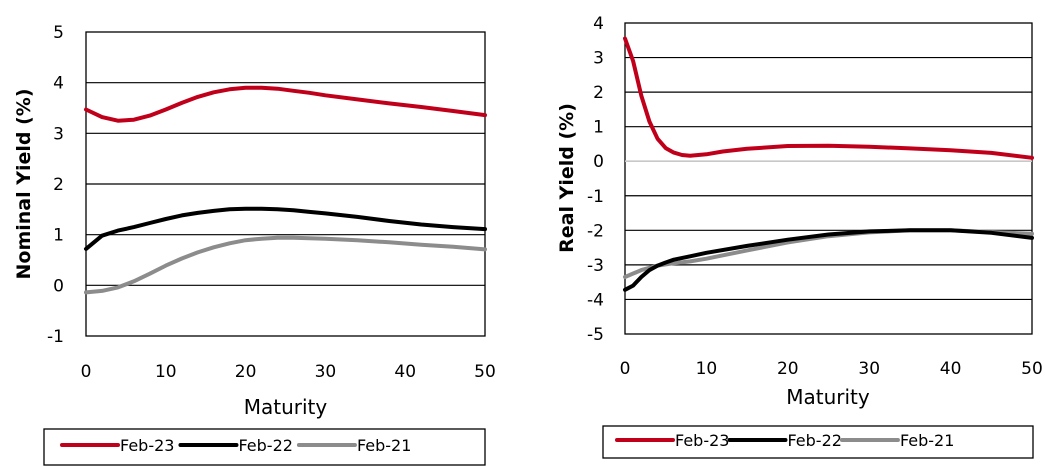 The width and height of the screenshot is (1045, 467). I want to click on real-y-axis-title: Real Yield (%), so click(567, 178).